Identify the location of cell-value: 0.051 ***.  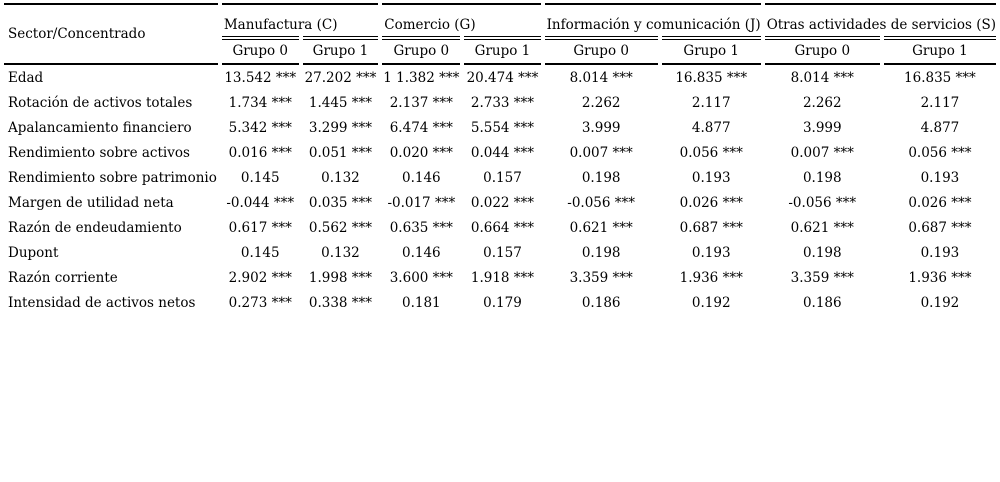
(340, 152).